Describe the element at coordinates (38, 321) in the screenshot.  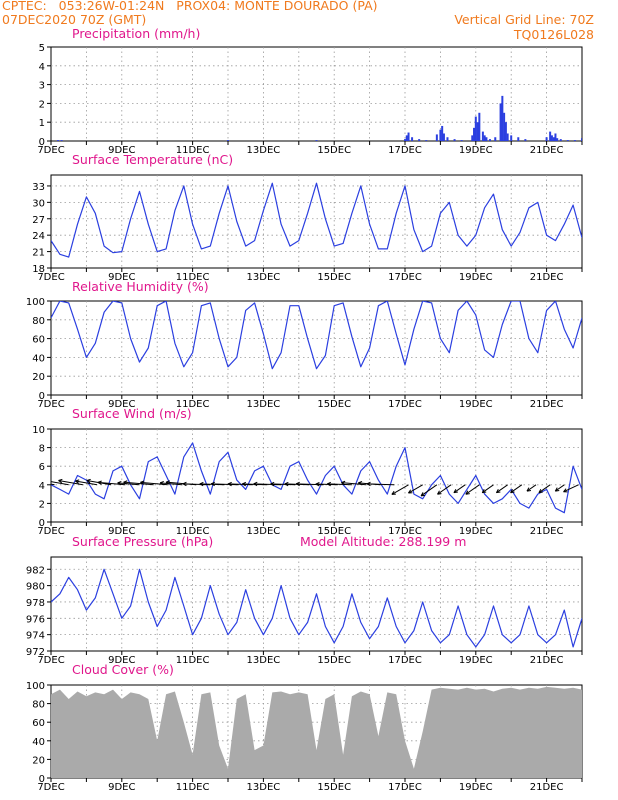
I see `y-tick-label: 80` at that location.